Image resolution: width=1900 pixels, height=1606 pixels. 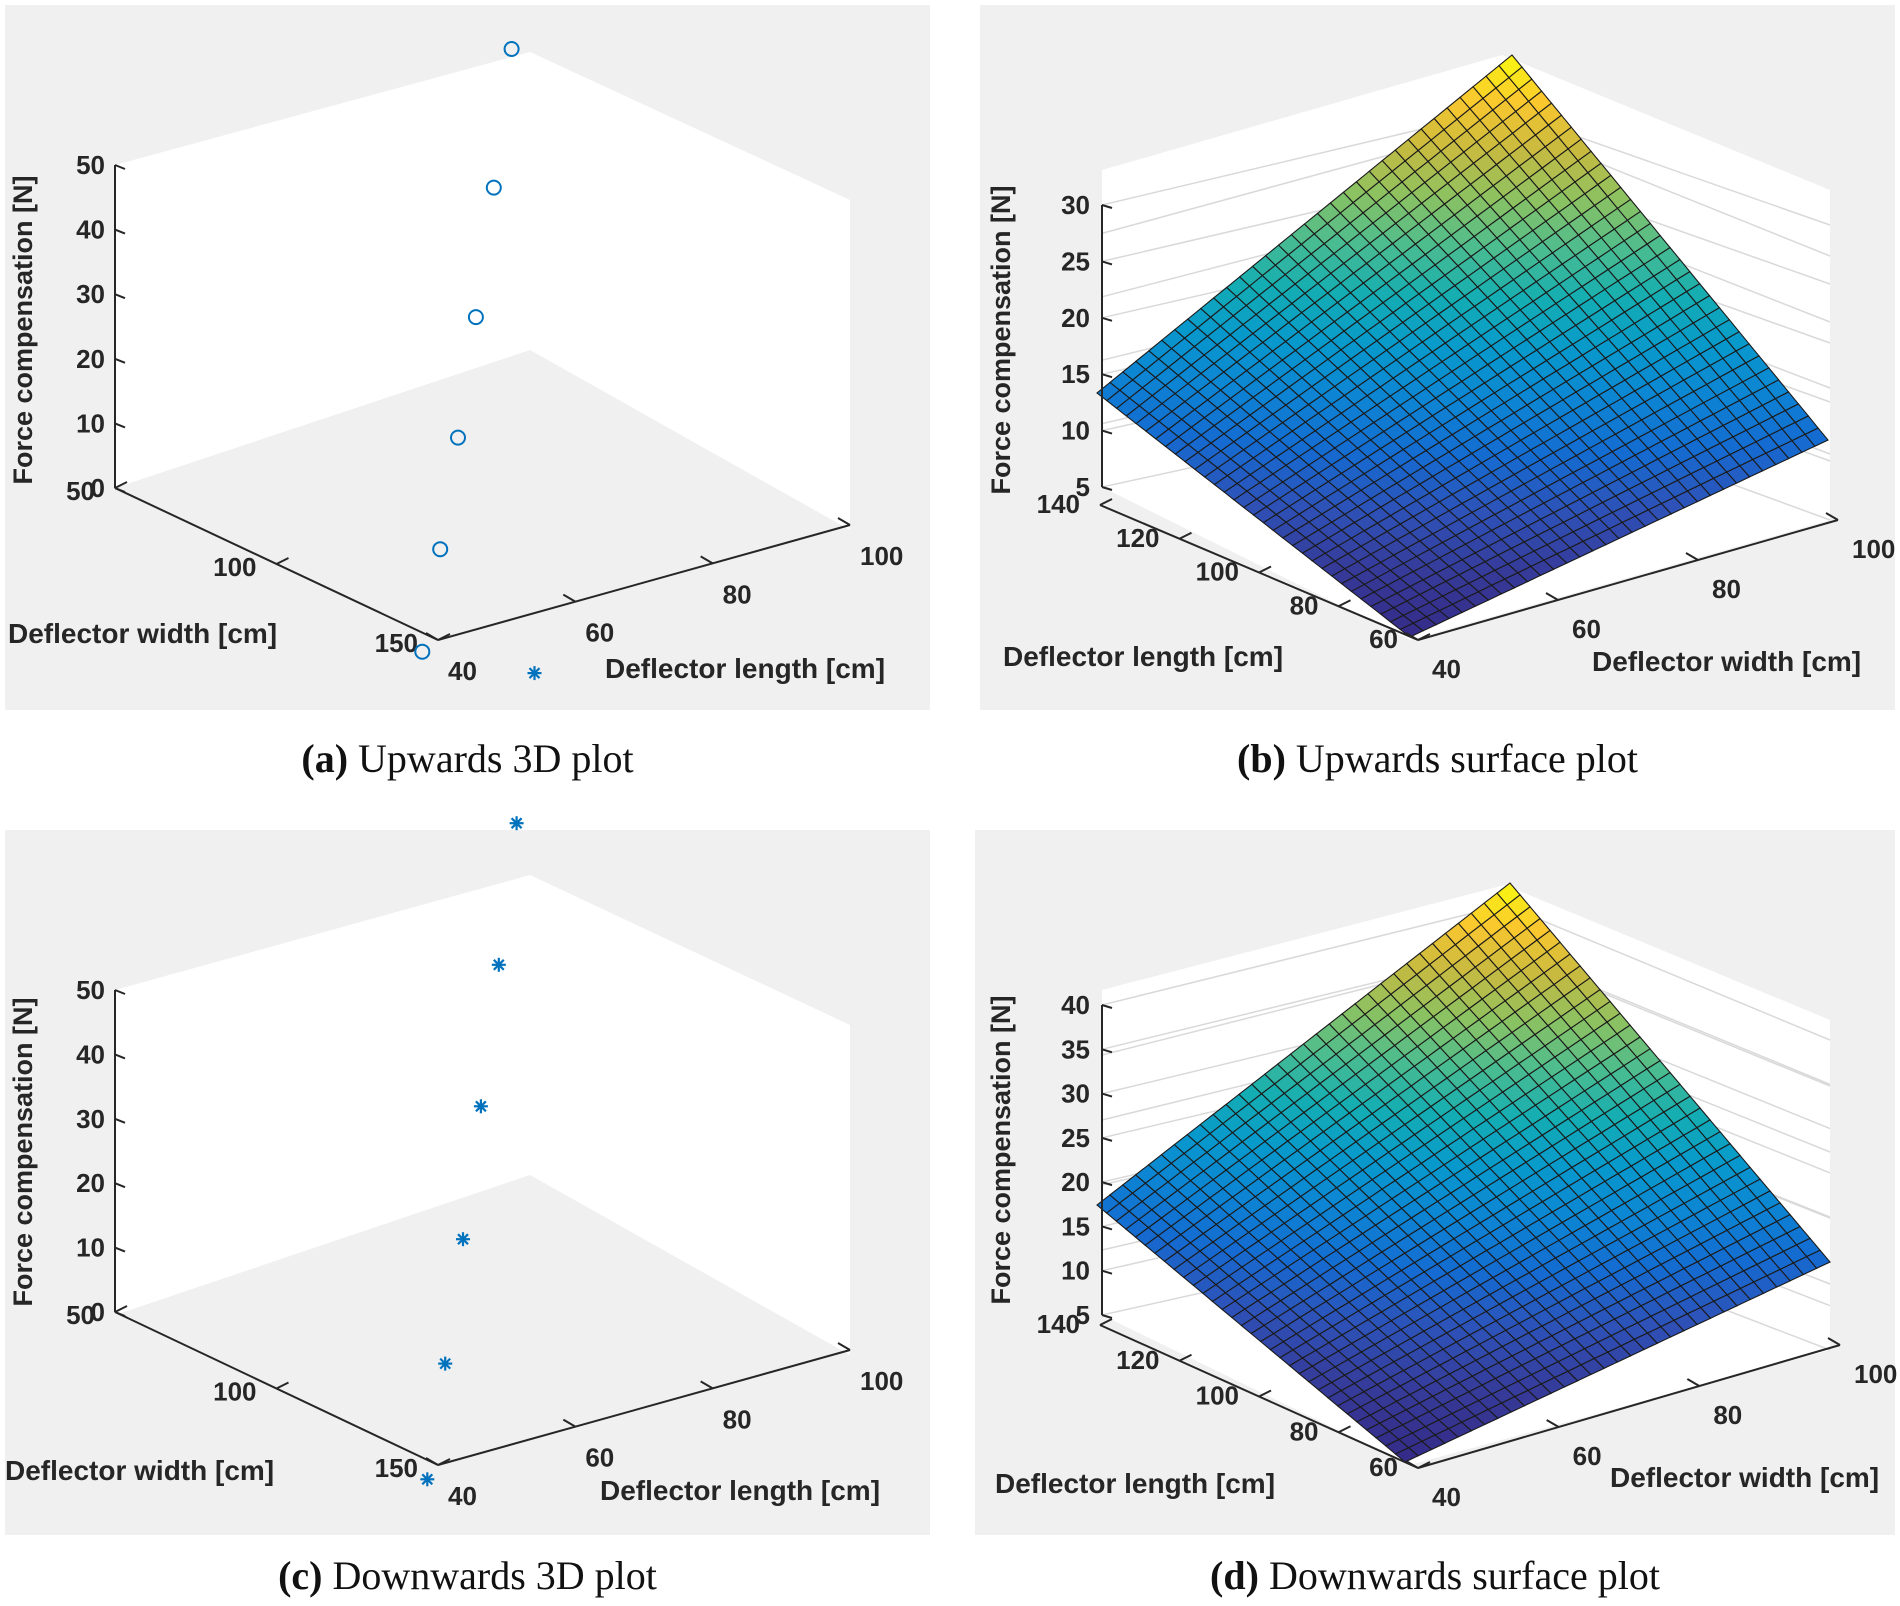 What do you see at coordinates (1628, 580) in the screenshot?
I see `width-axis-line` at bounding box center [1628, 580].